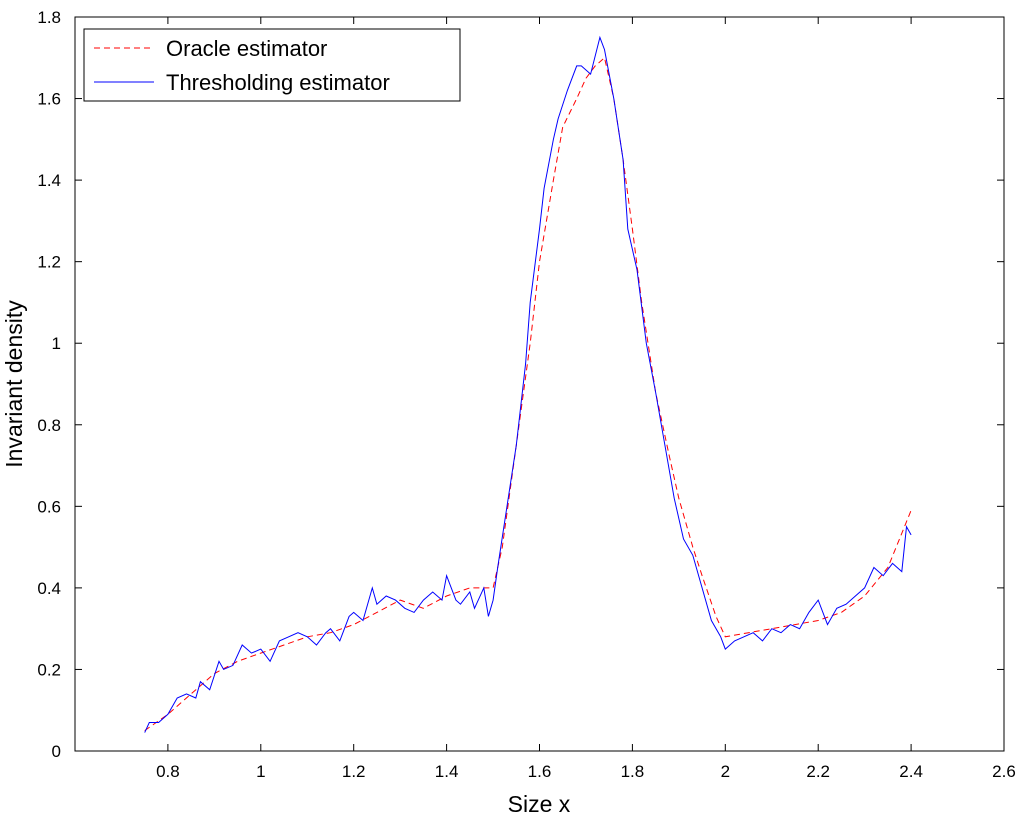  What do you see at coordinates (49, 425) in the screenshot?
I see `y-tick-label: 0.8` at bounding box center [49, 425].